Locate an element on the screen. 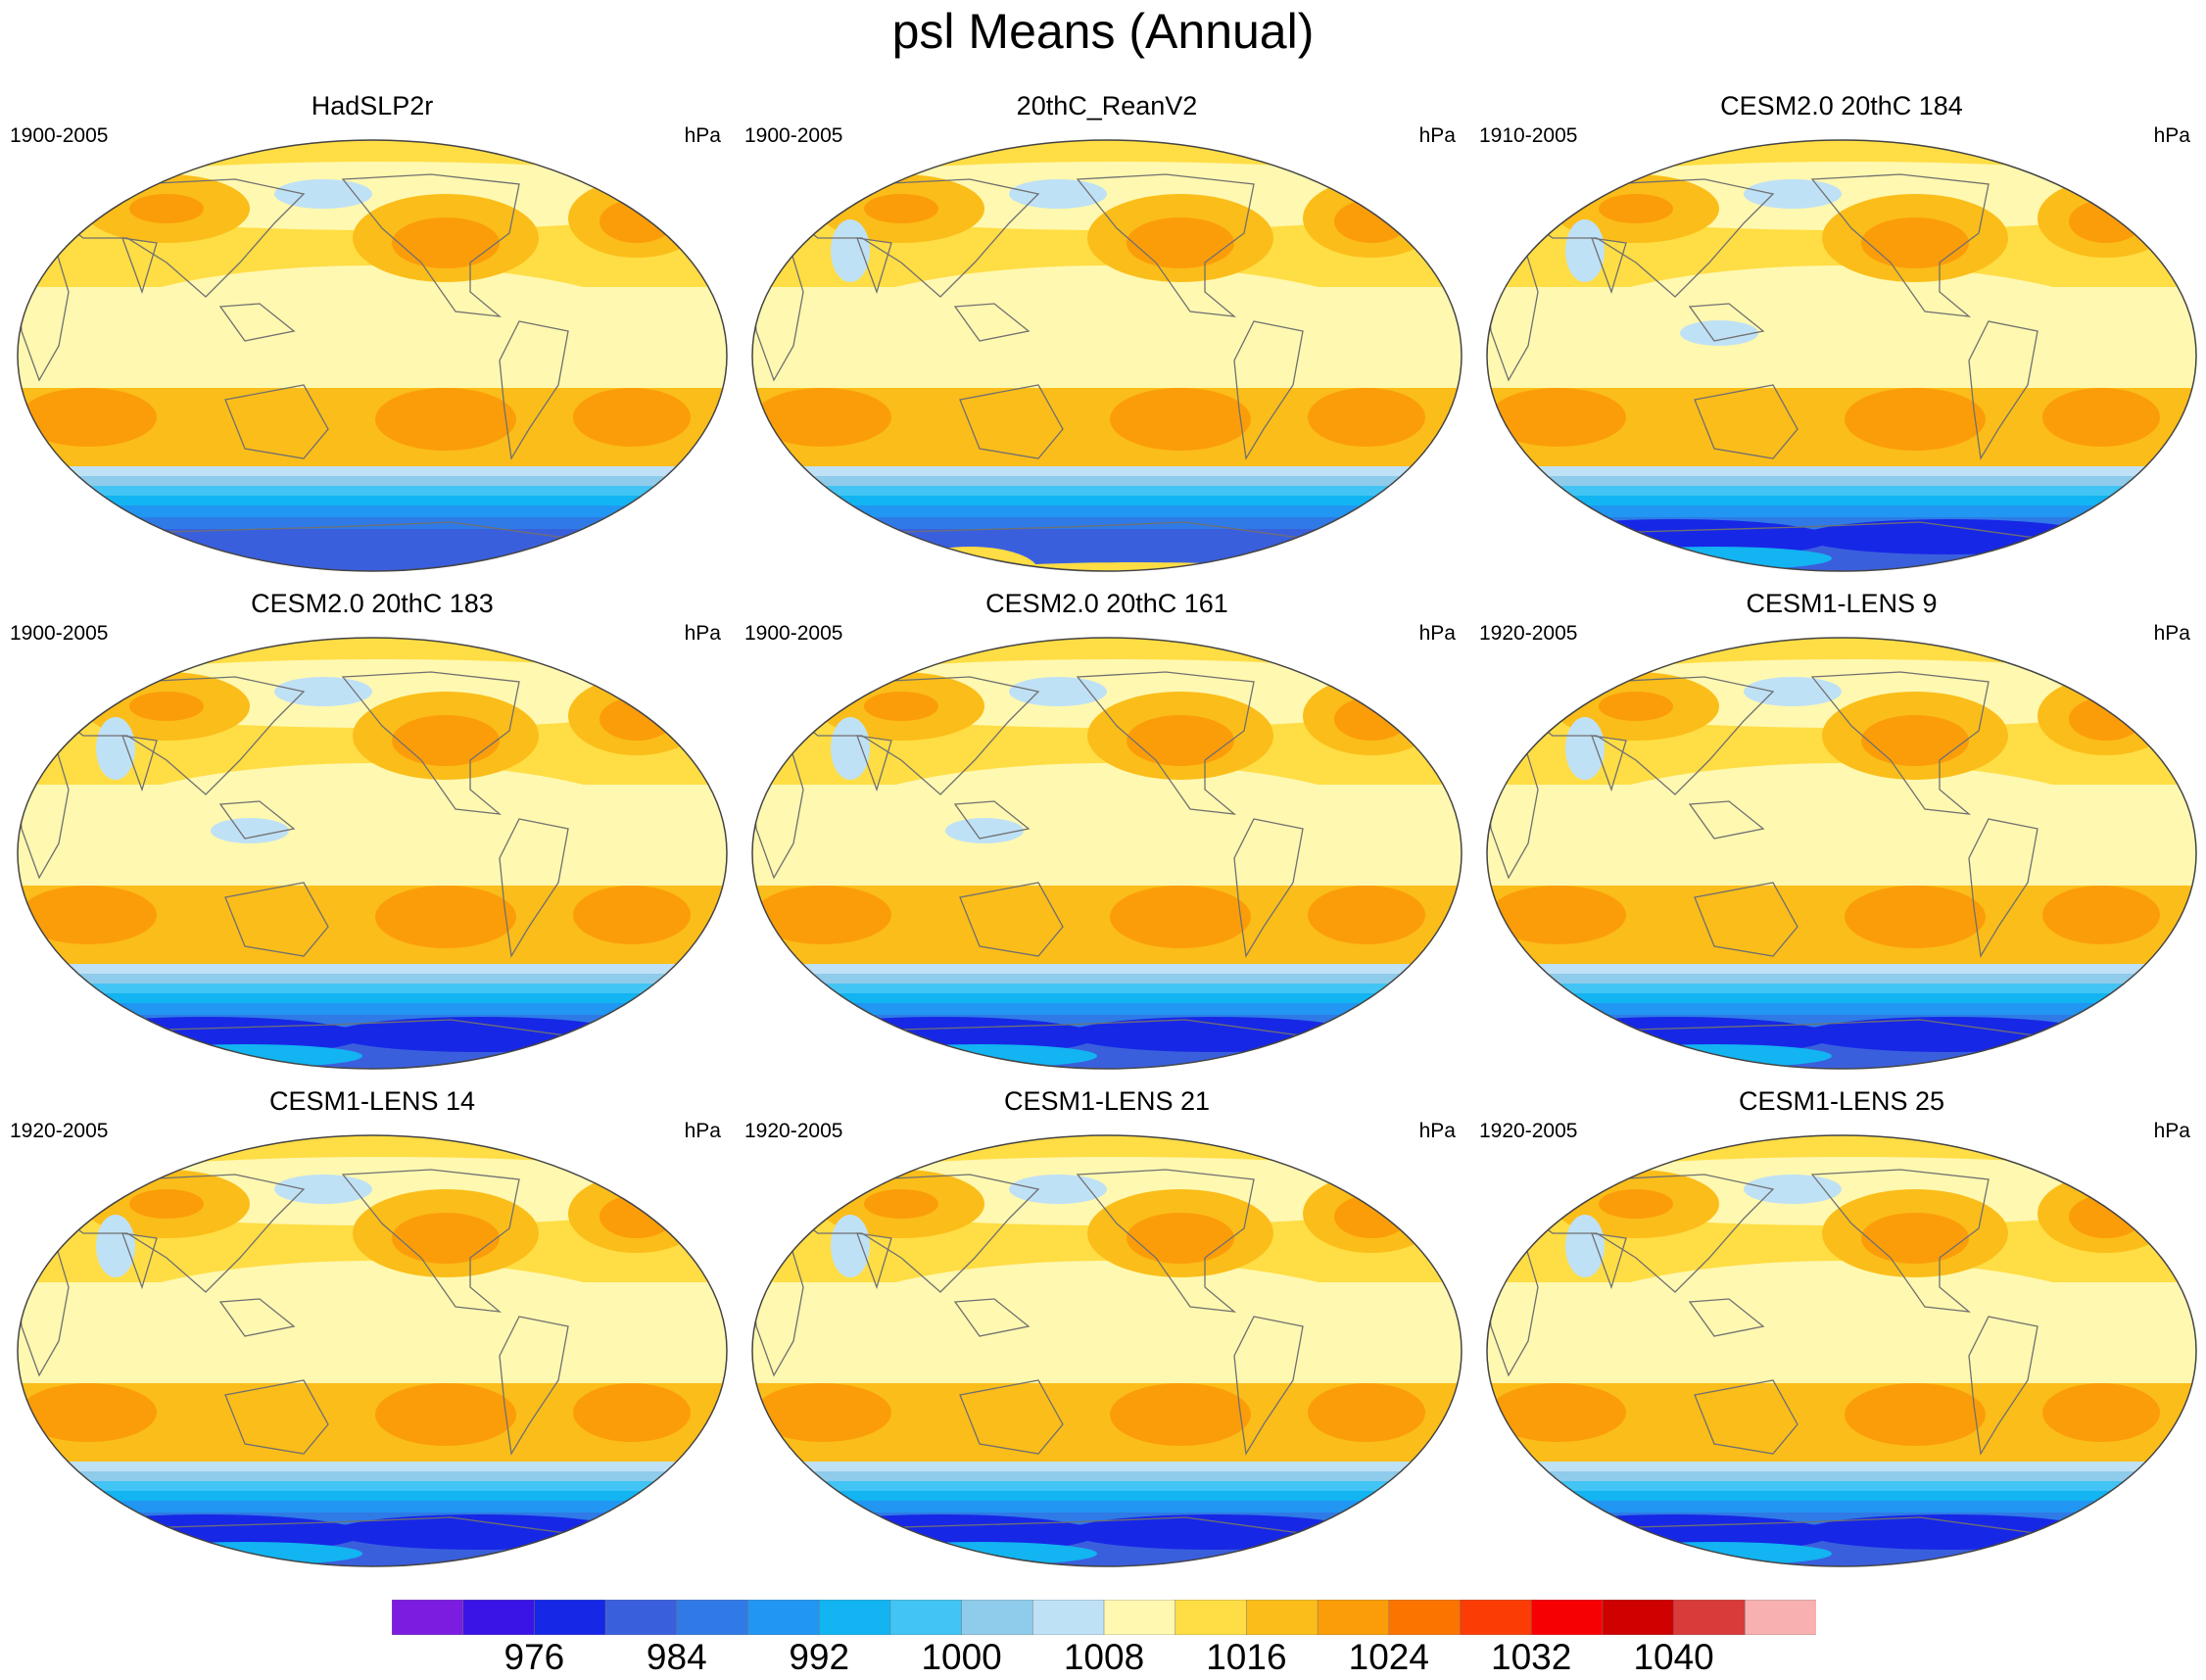 This screenshot has width=2206, height=1680. panel-period: 1920-2005 is located at coordinates (1528, 633).